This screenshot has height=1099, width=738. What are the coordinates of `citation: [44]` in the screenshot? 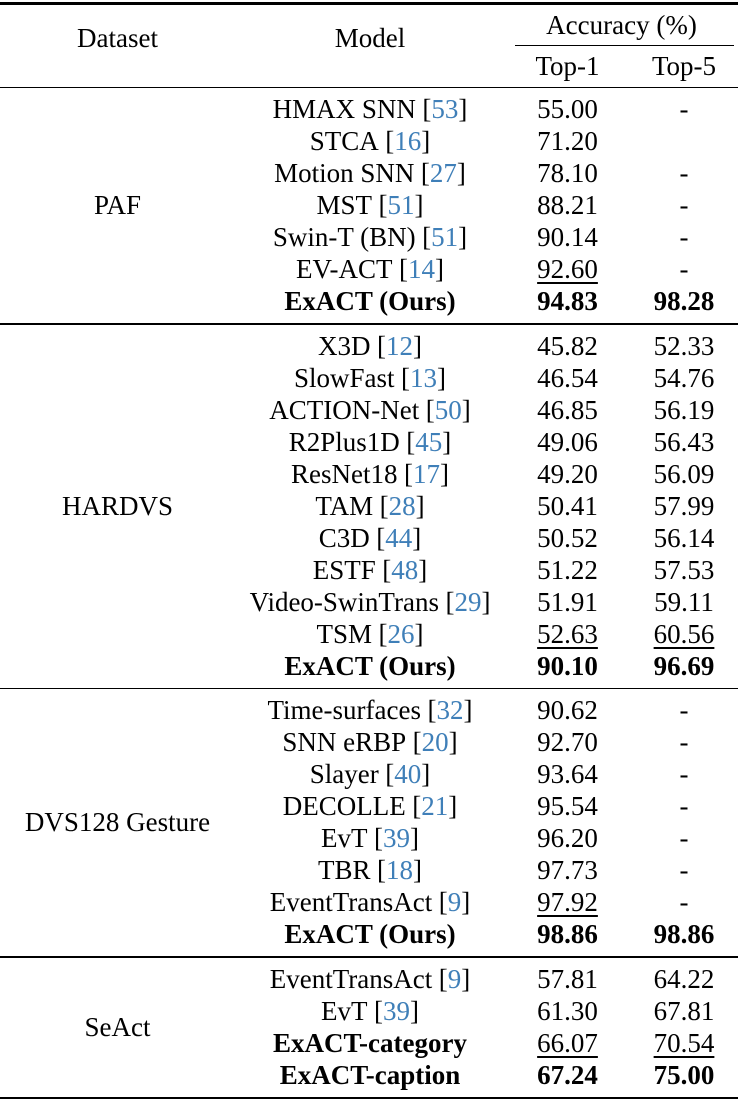 It's located at (398, 538).